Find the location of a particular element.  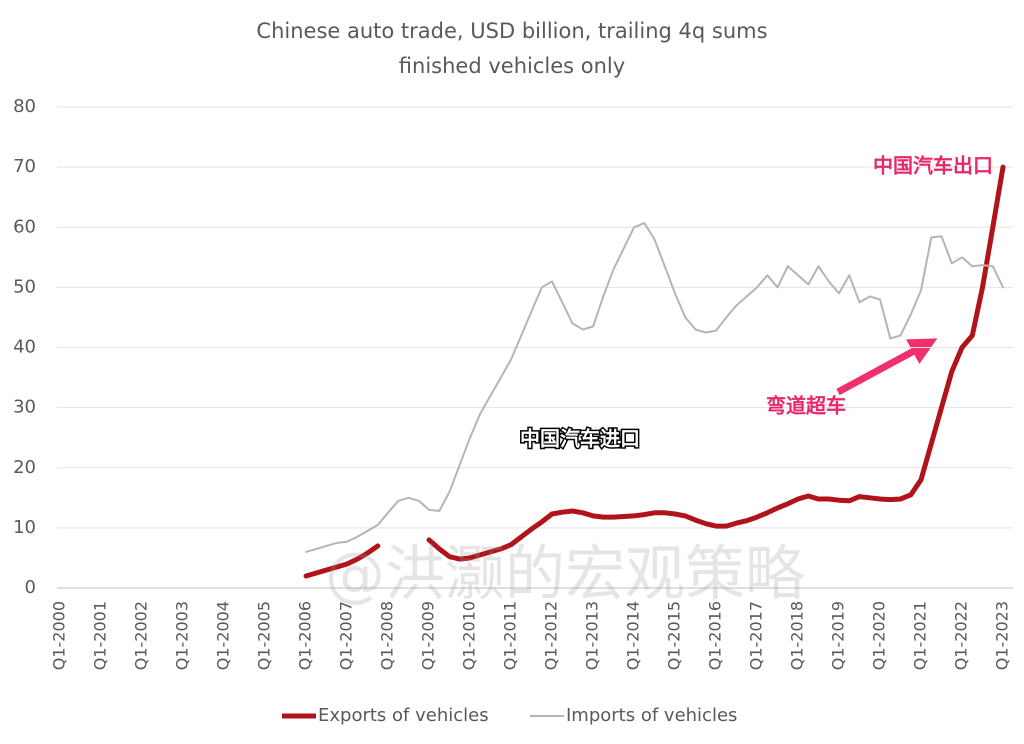

annotation: 中国汽车进口 is located at coordinates (580, 439).